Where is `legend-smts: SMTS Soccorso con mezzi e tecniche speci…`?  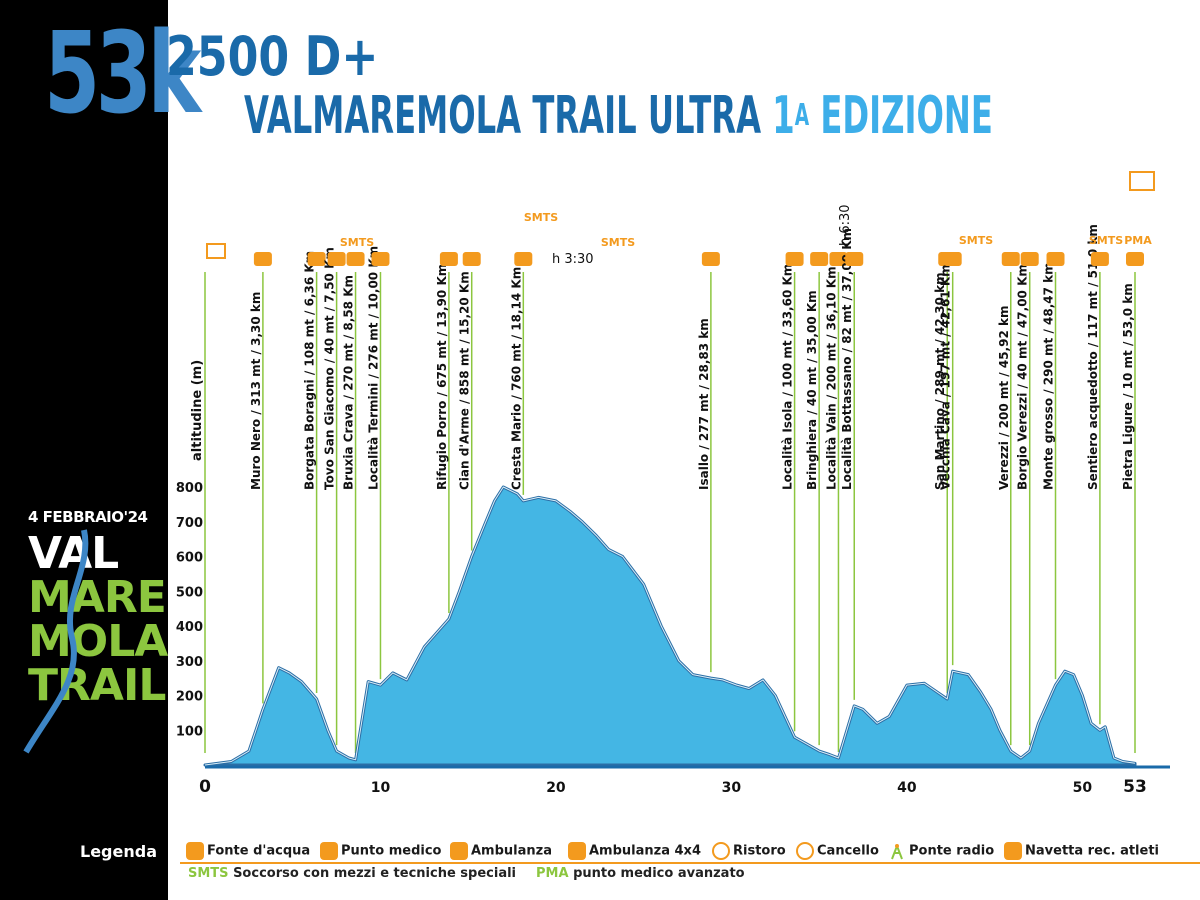 legend-smts: SMTS Soccorso con mezzi e tecniche speci… is located at coordinates (352, 873).